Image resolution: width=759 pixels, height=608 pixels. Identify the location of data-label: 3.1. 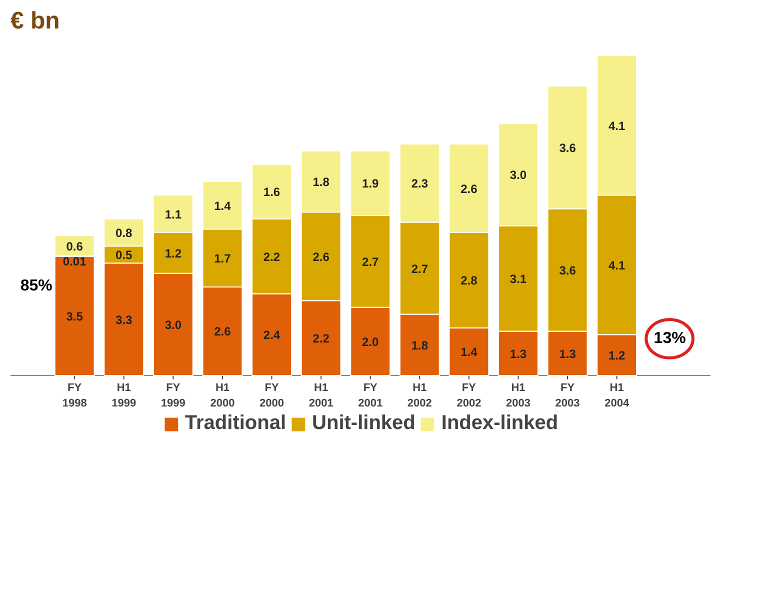
(518, 279).